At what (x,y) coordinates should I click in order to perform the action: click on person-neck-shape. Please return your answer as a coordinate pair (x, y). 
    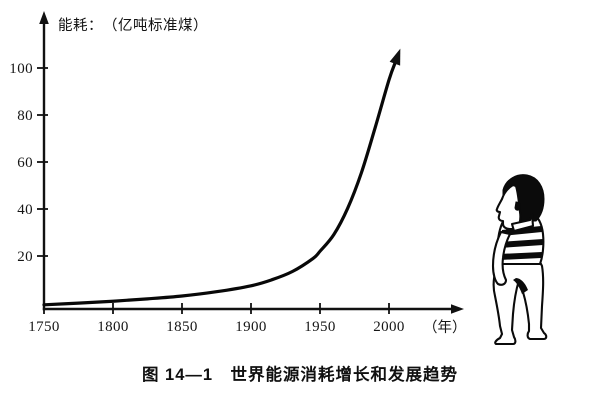
    Looking at the image, I should click on (522, 222).